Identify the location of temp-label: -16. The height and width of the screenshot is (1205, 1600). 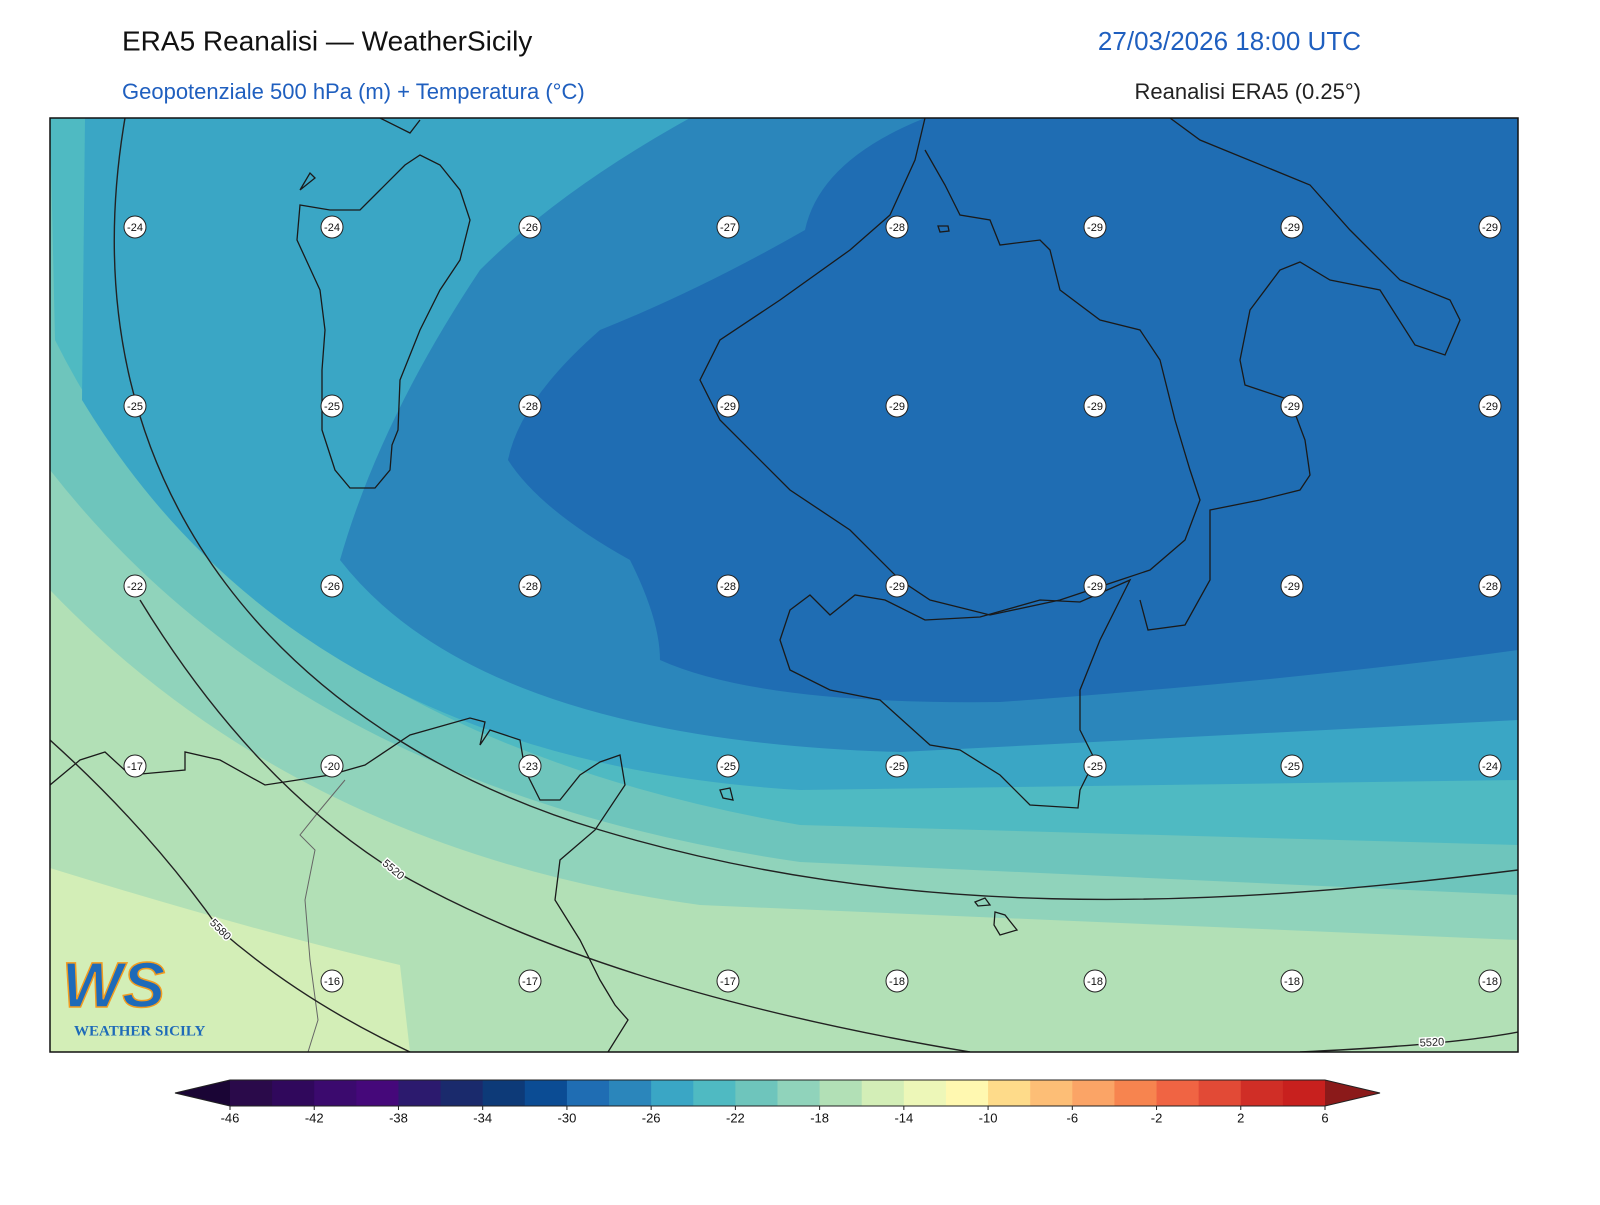
(332, 982).